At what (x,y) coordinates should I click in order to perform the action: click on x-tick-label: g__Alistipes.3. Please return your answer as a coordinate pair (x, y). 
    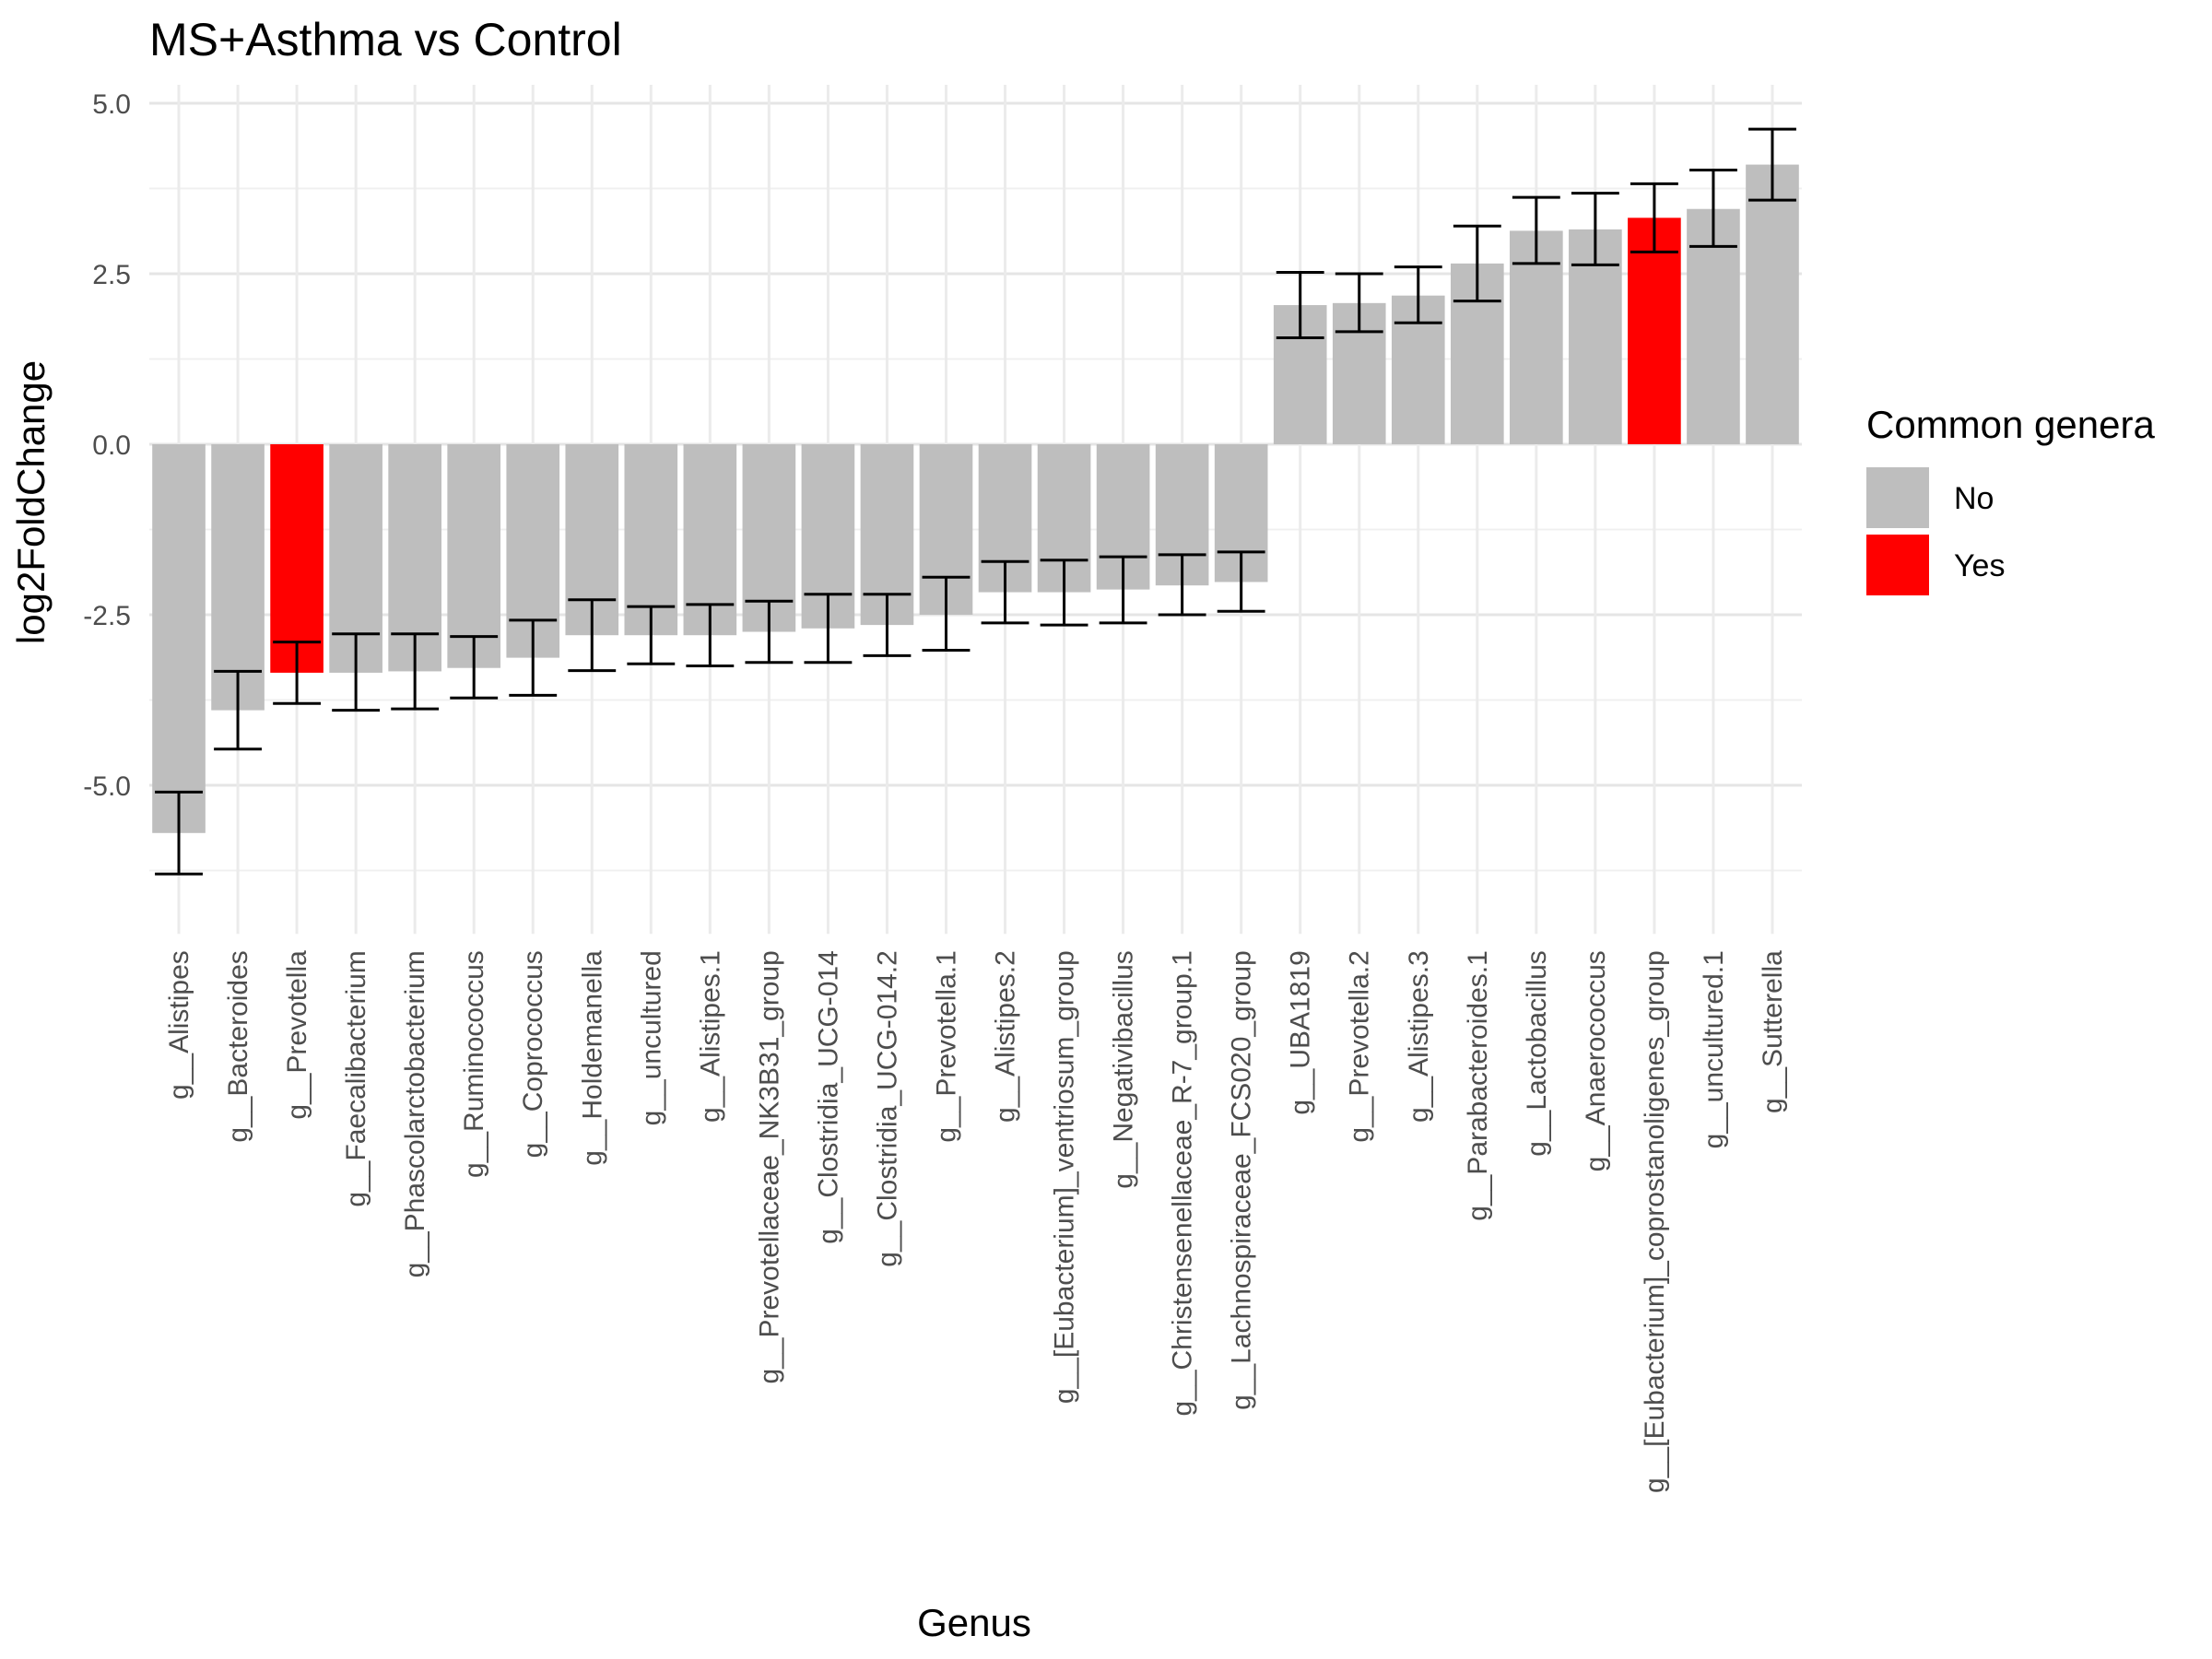
    Looking at the image, I should click on (1419, 1036).